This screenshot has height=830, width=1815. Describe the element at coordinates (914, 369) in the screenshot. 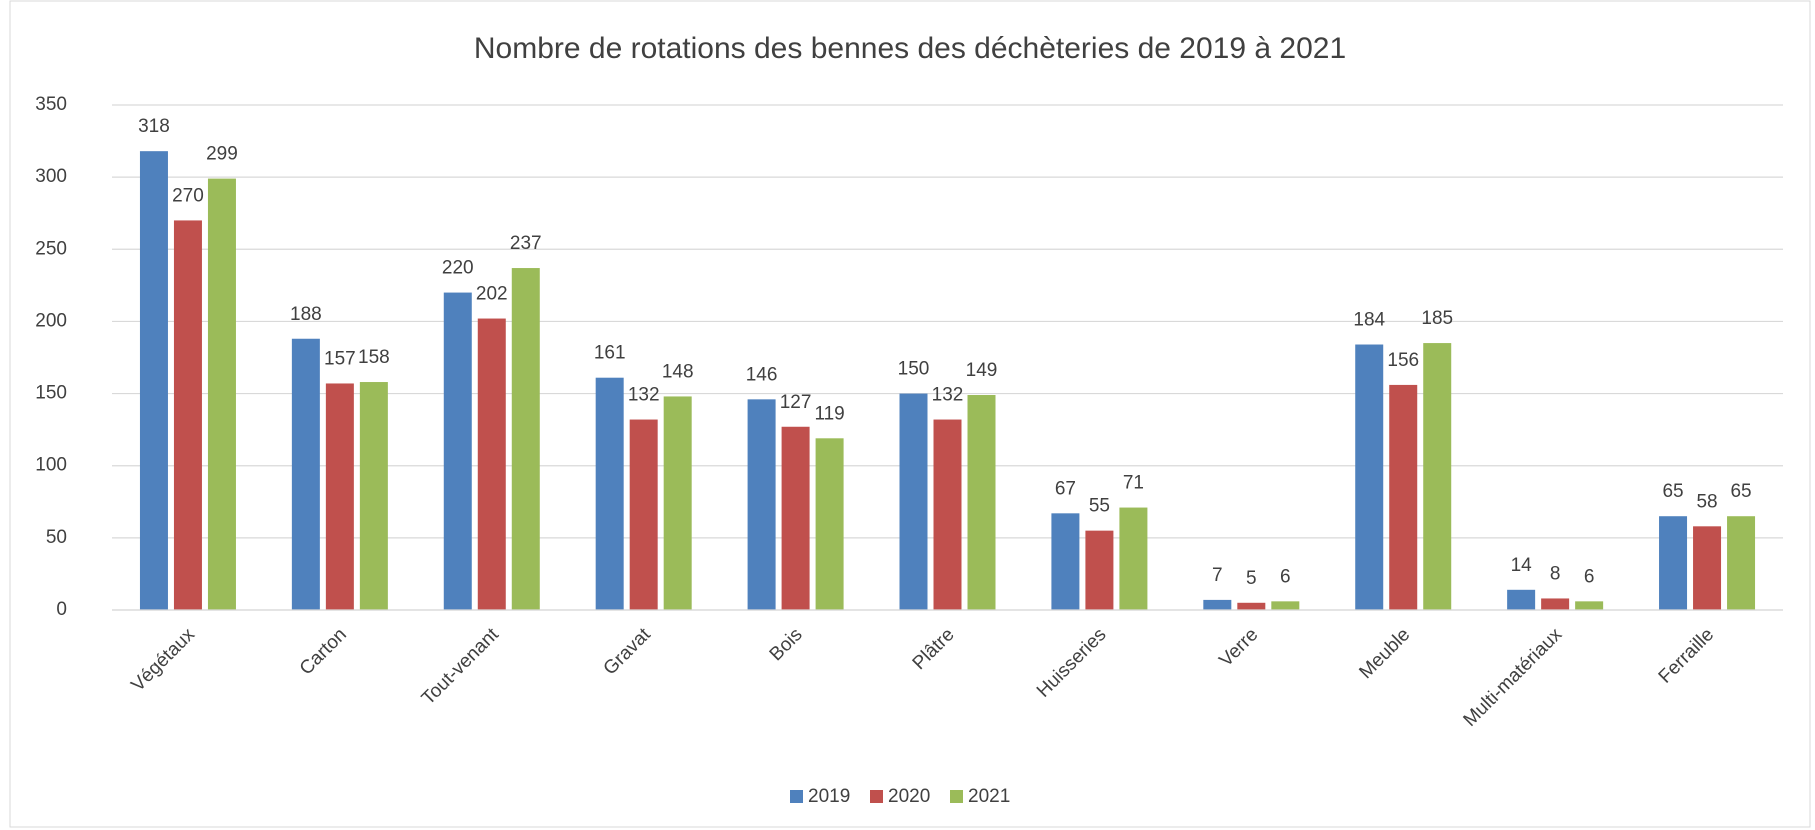

I see `data-label: 150` at that location.